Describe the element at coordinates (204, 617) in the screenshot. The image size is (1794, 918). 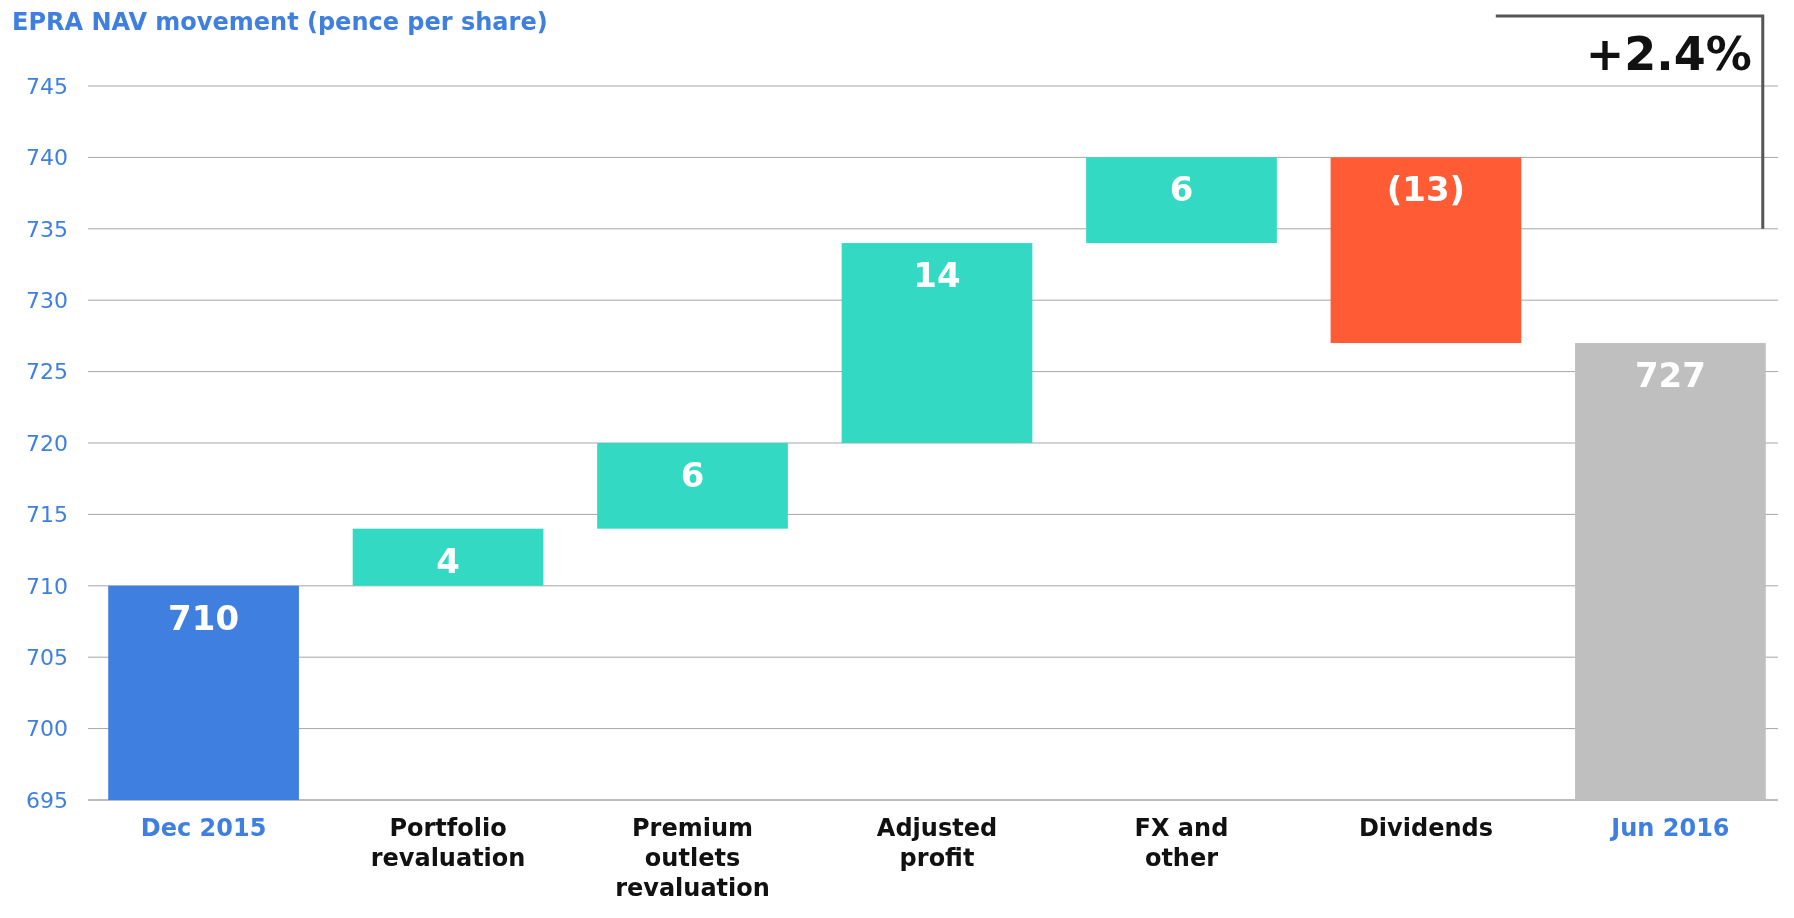
I see `data-label: 710` at that location.